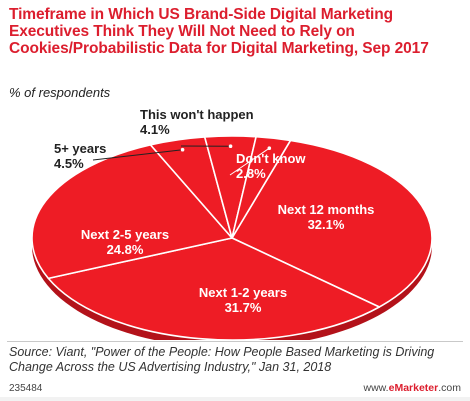 The width and height of the screenshot is (470, 401). I want to click on pie-value-next-12-months: 32.1%, so click(326, 224).